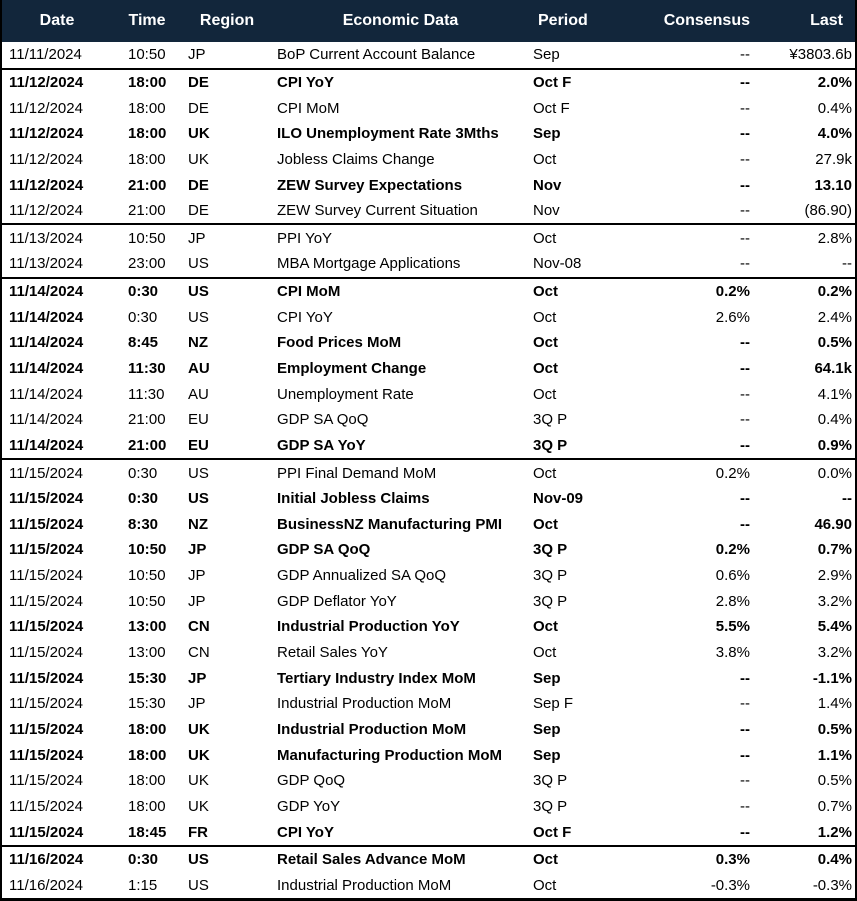  What do you see at coordinates (834, 755) in the screenshot?
I see `last-cell: 1.1%` at bounding box center [834, 755].